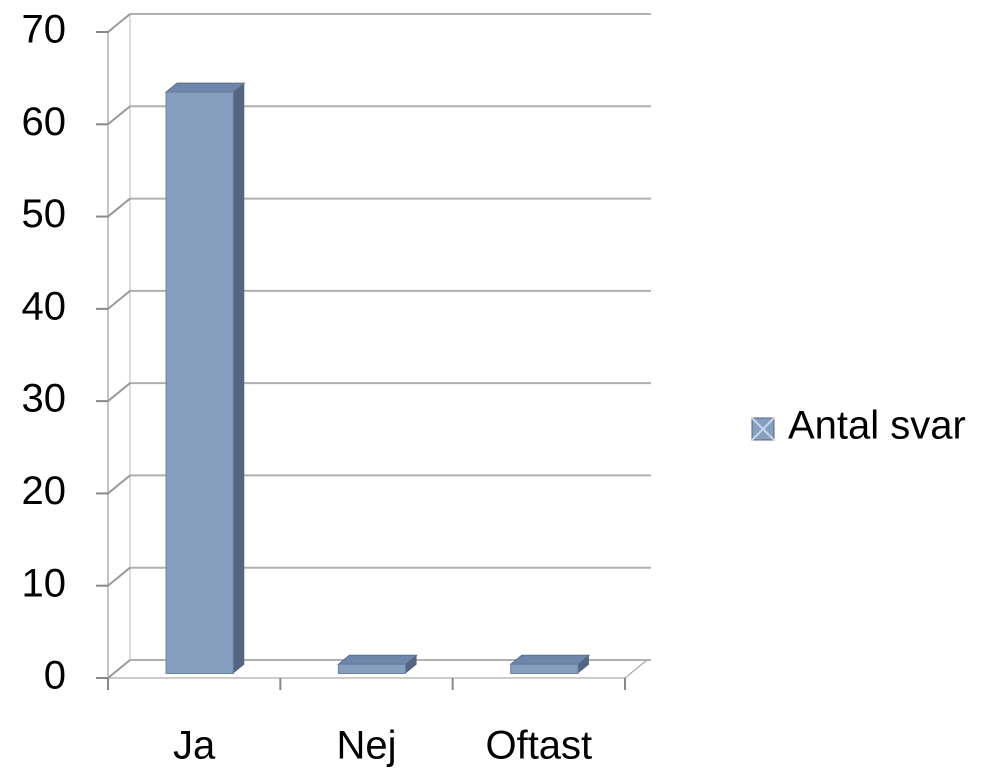 The width and height of the screenshot is (1008, 774). Describe the element at coordinates (44, 583) in the screenshot. I see `y-tick-label: 10` at that location.